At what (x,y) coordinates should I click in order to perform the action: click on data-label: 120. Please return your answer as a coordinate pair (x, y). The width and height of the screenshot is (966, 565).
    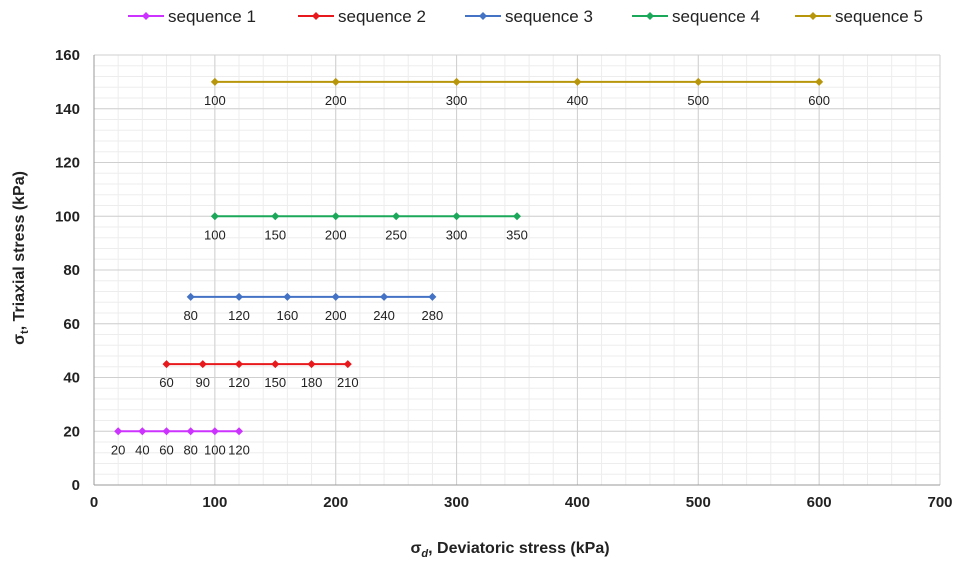
    Looking at the image, I should click on (239, 382).